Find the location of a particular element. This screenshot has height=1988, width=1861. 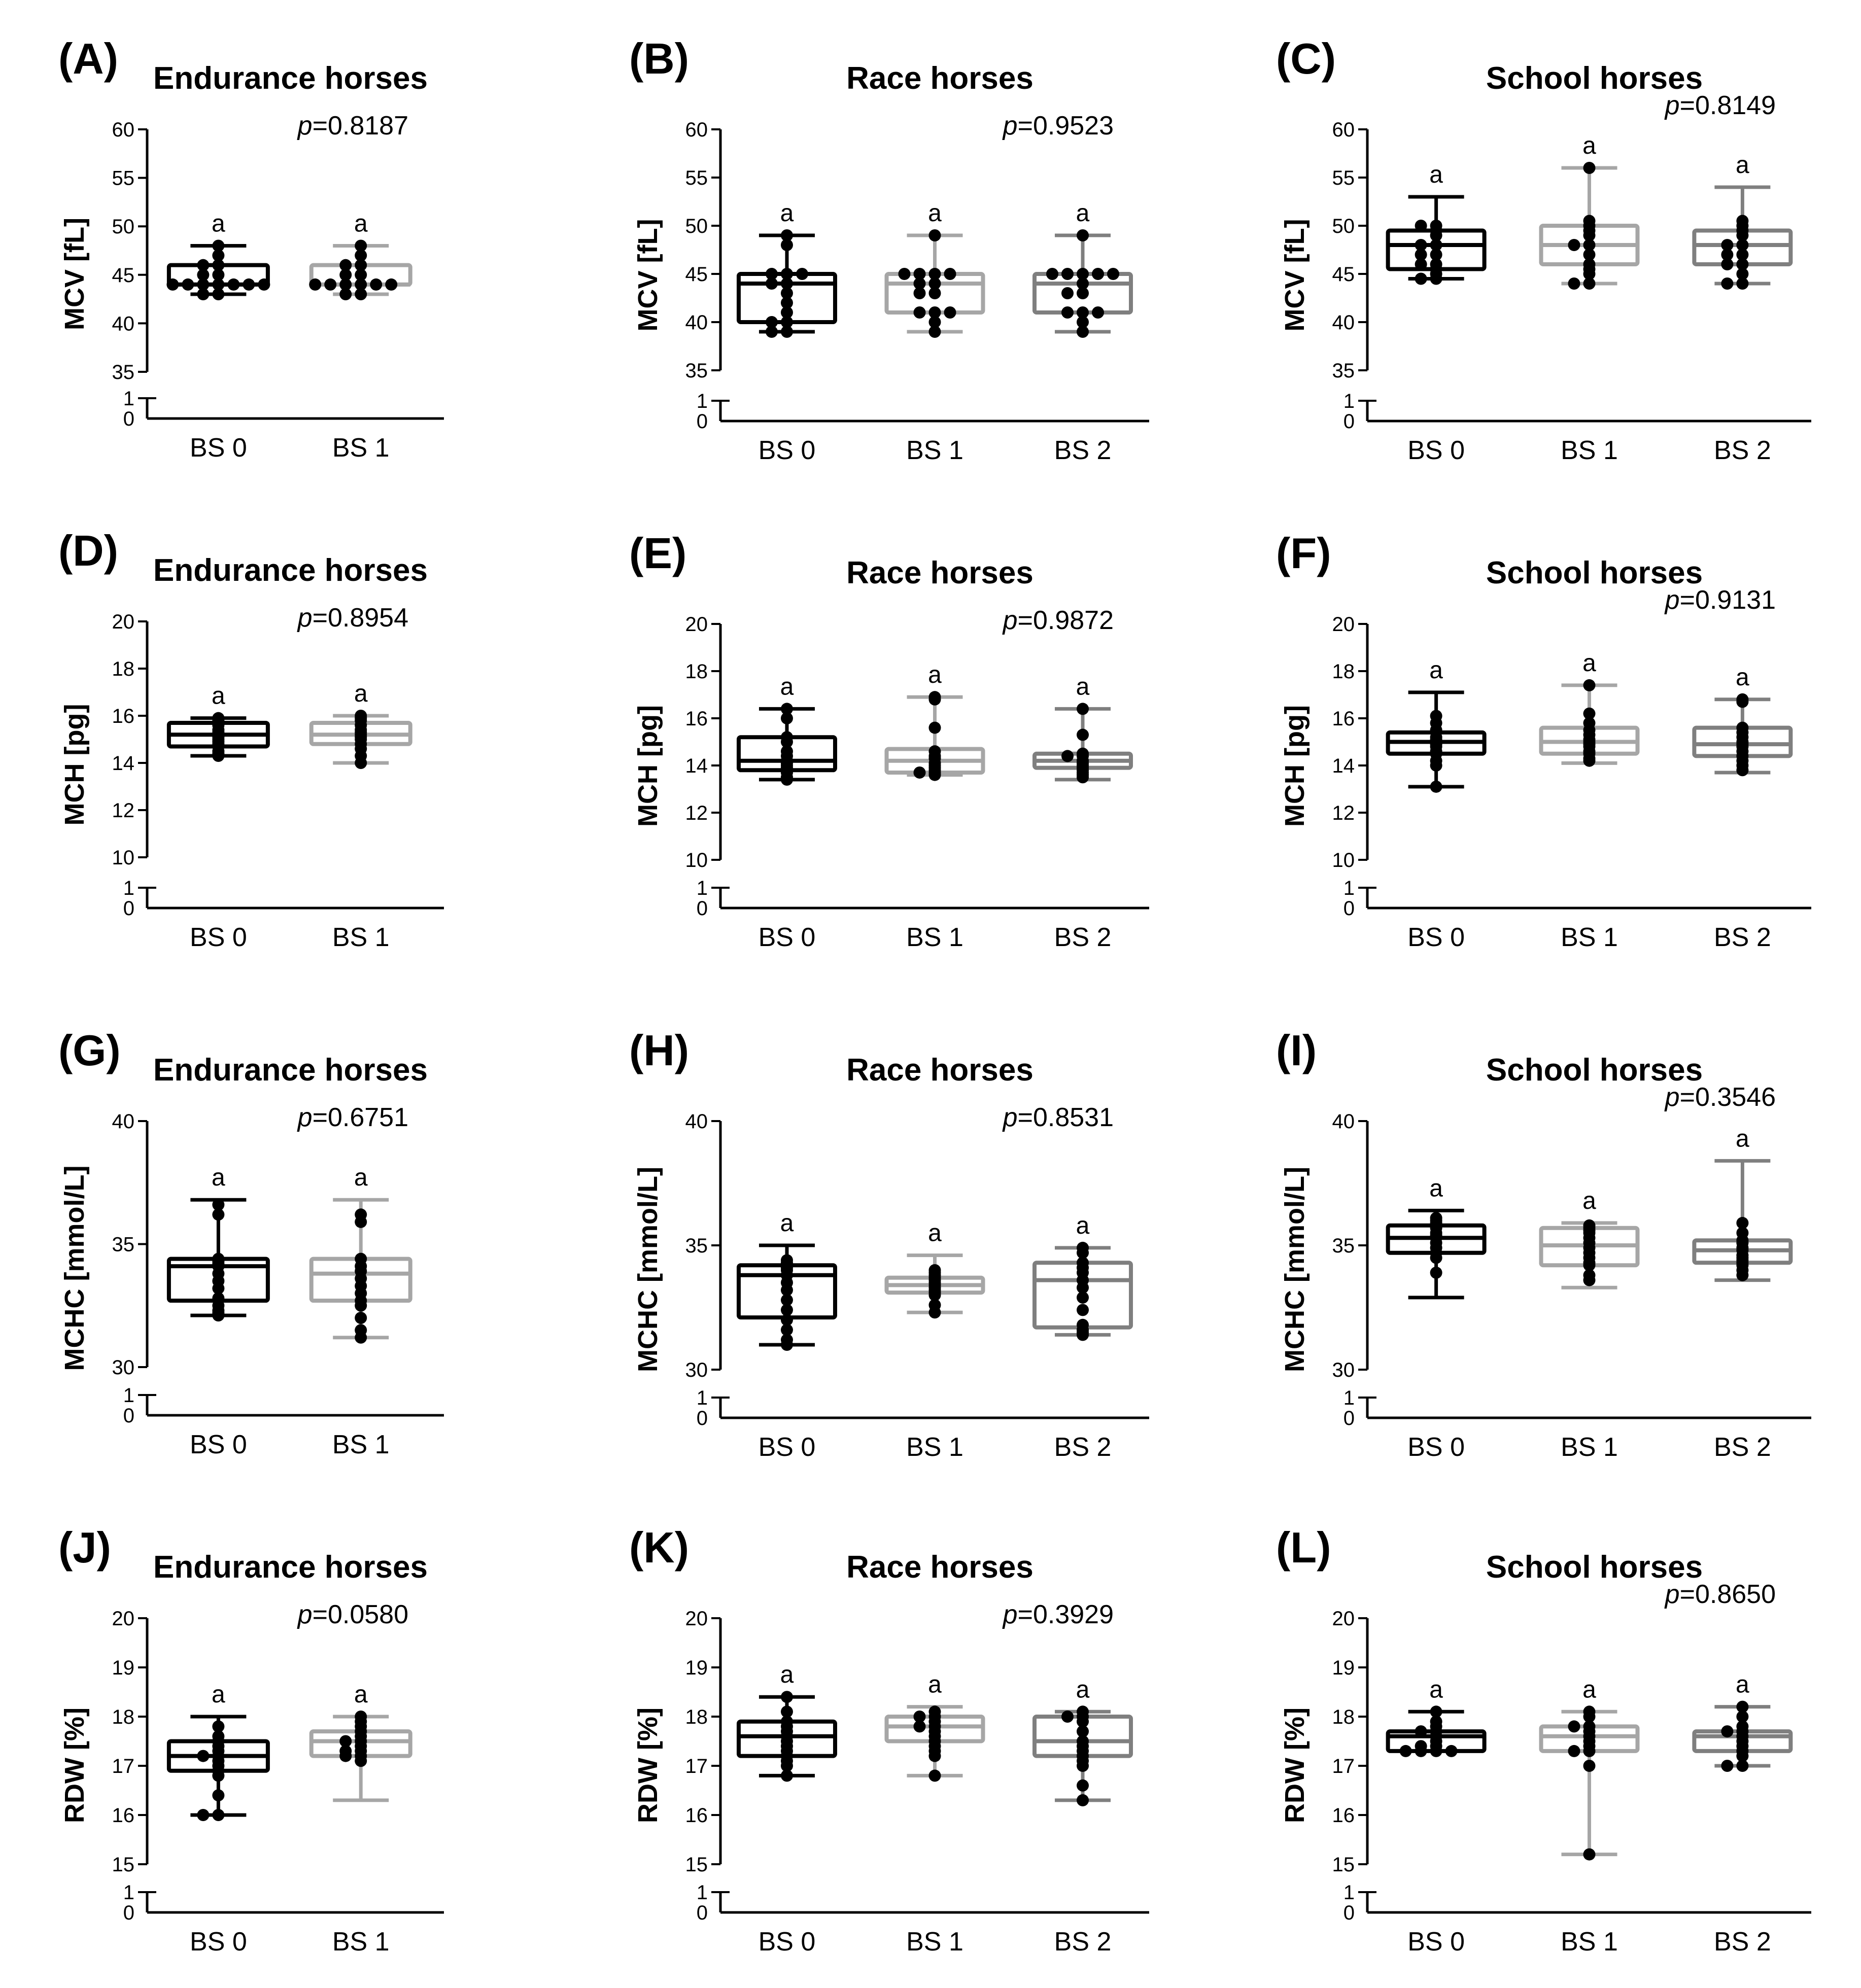

panel-letter: (B) is located at coordinates (659, 59).